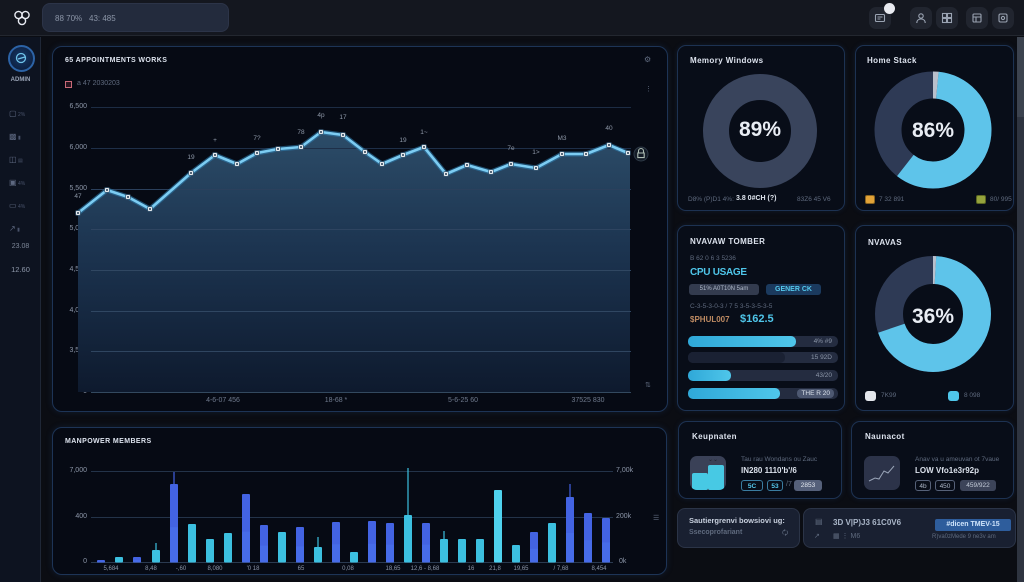 This screenshot has height=582, width=1024. Describe the element at coordinates (343, 117) in the screenshot. I see `svg-text: 17` at that location.